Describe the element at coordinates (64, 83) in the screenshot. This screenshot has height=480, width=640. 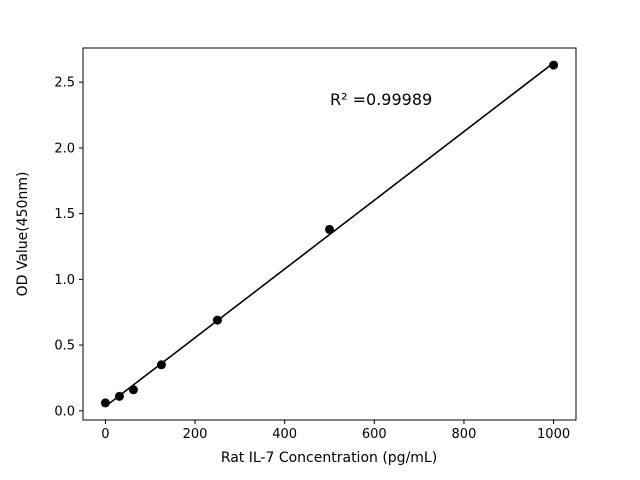
I see `y-tick-label: 2.5` at that location.